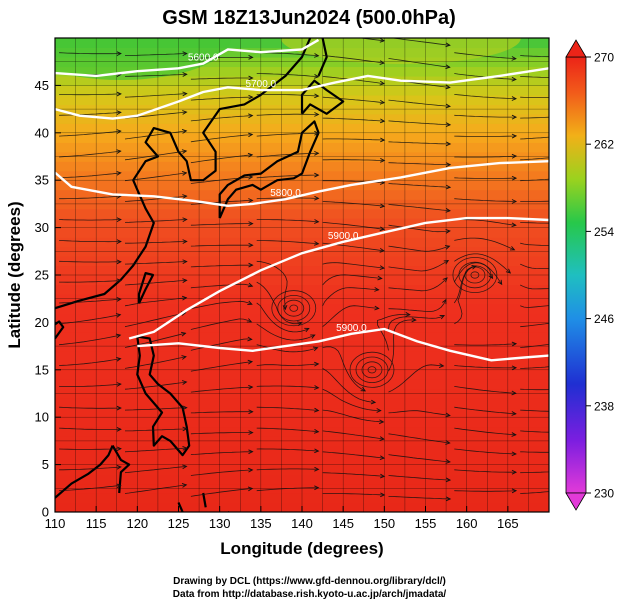 The width and height of the screenshot is (619, 605). What do you see at coordinates (45, 464) in the screenshot?
I see `y-tick-label: 5` at bounding box center [45, 464].